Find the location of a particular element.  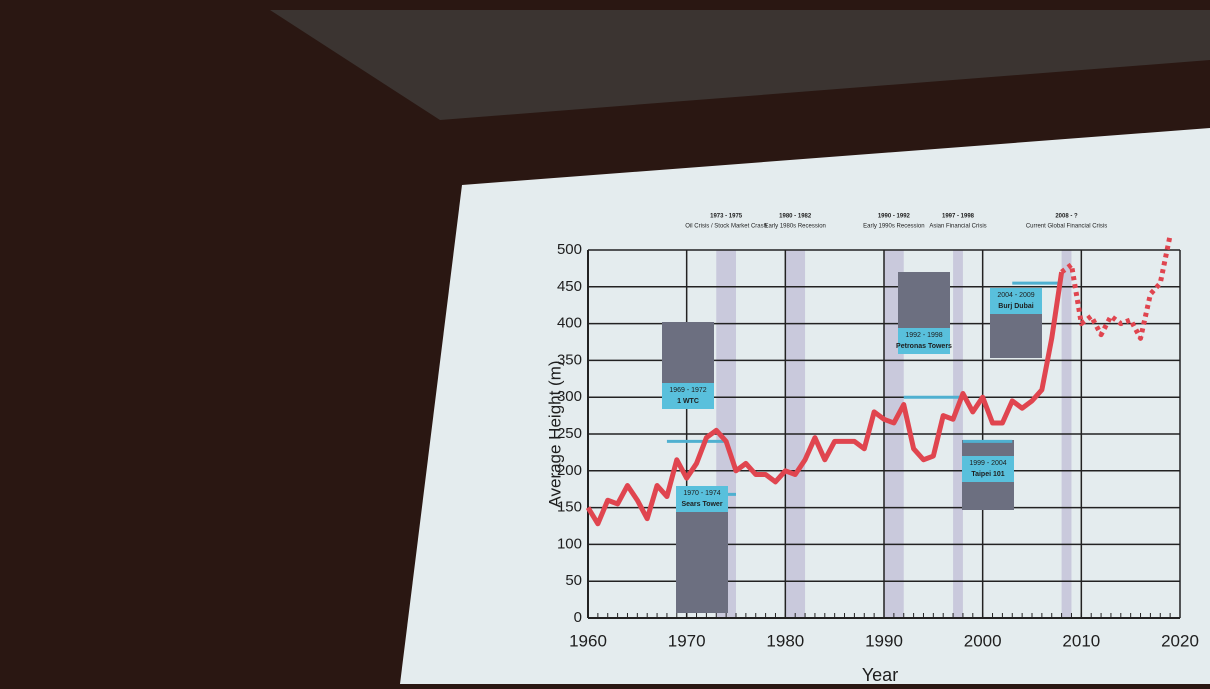

y-tick-label: 500 is located at coordinates (569, 249).